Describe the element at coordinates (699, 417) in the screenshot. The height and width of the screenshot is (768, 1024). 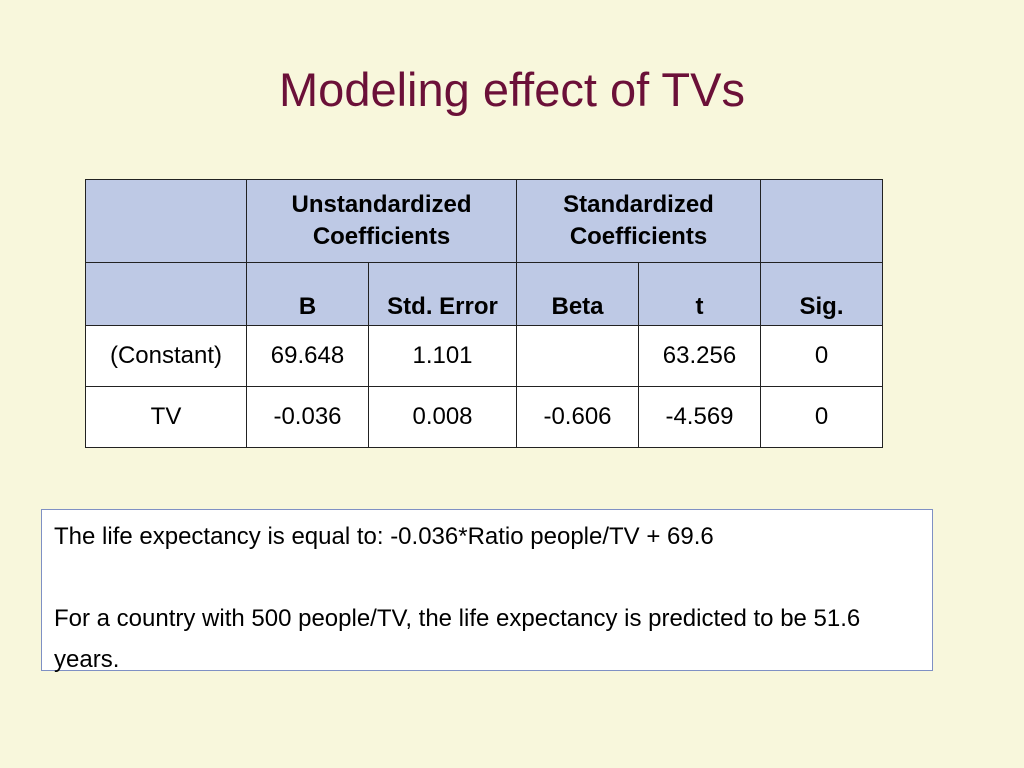
I see `table-cell: -4.569` at that location.